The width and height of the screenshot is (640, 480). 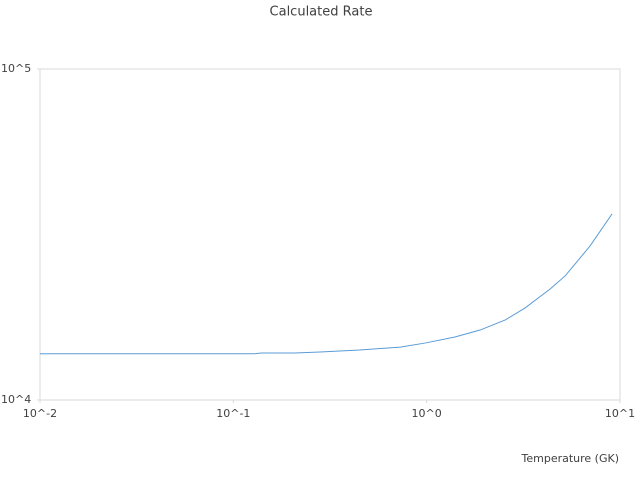 I want to click on chart-title: Calculated Rate, so click(x=321, y=12).